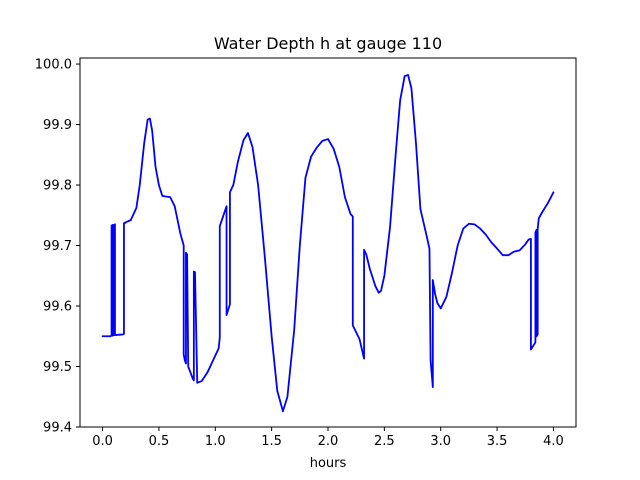 The image size is (640, 480). Describe the element at coordinates (271, 441) in the screenshot. I see `x-tick-label: 1.5` at that location.